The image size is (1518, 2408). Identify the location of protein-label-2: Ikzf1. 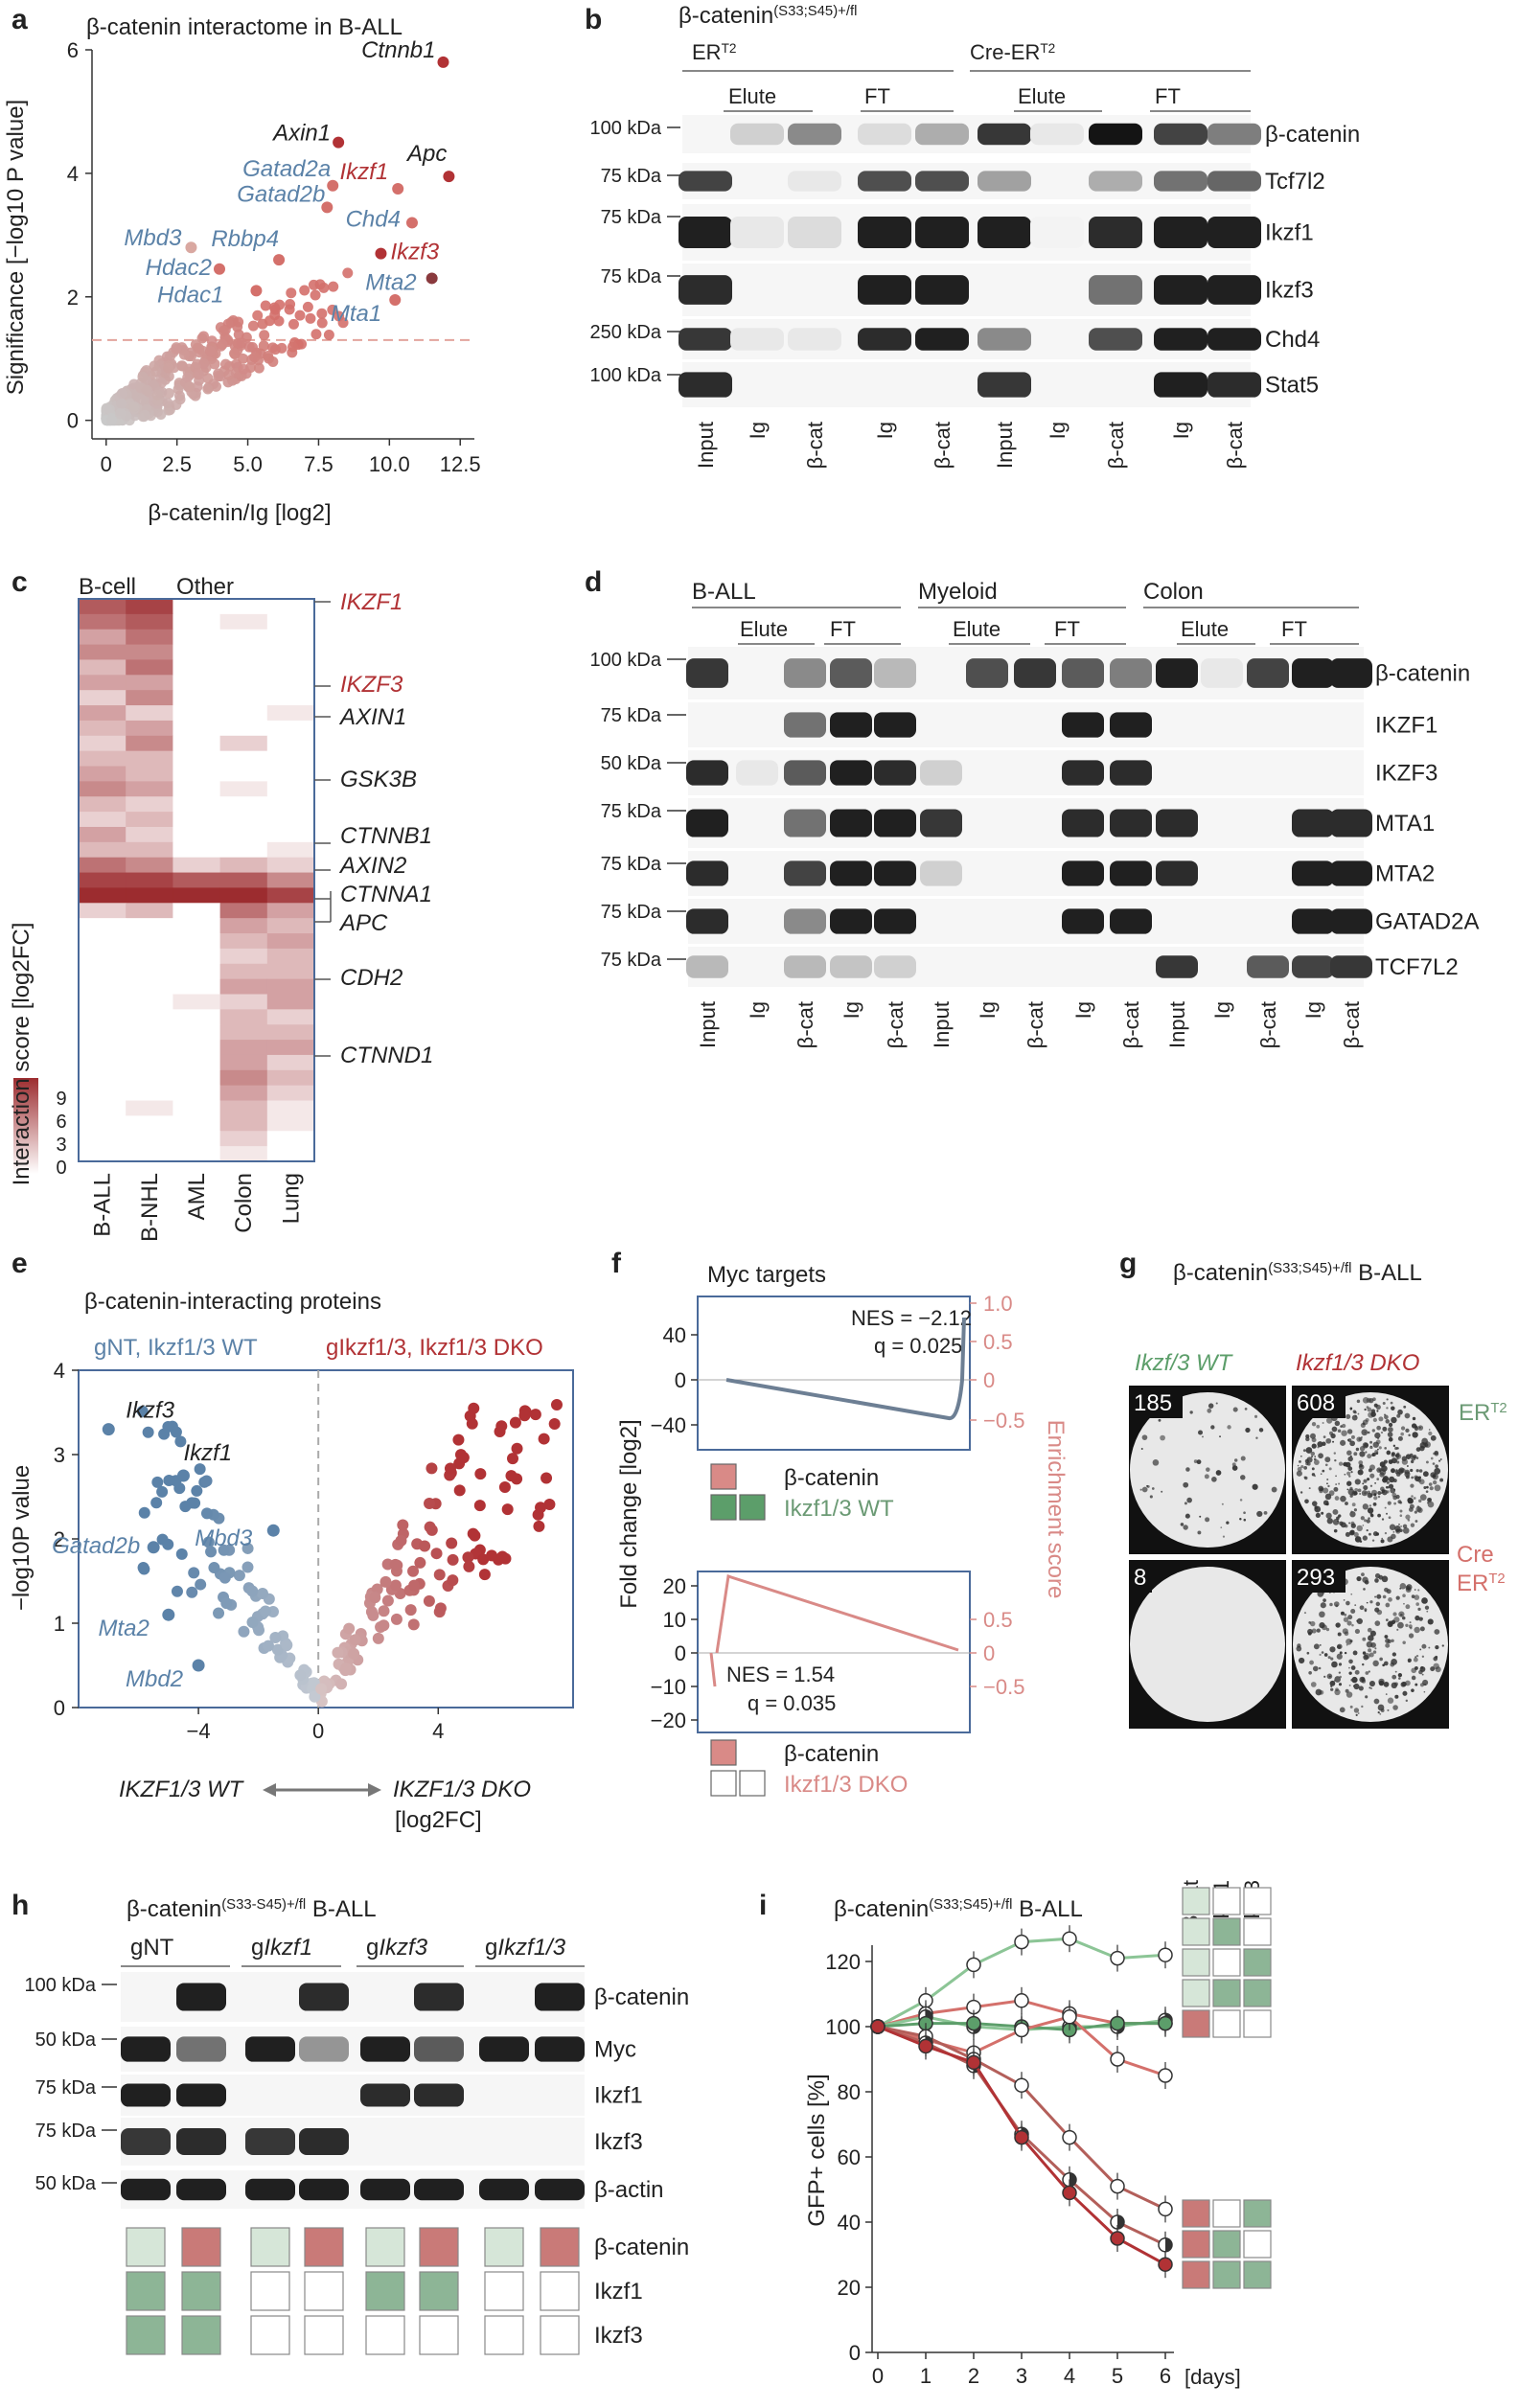
(619, 2096).